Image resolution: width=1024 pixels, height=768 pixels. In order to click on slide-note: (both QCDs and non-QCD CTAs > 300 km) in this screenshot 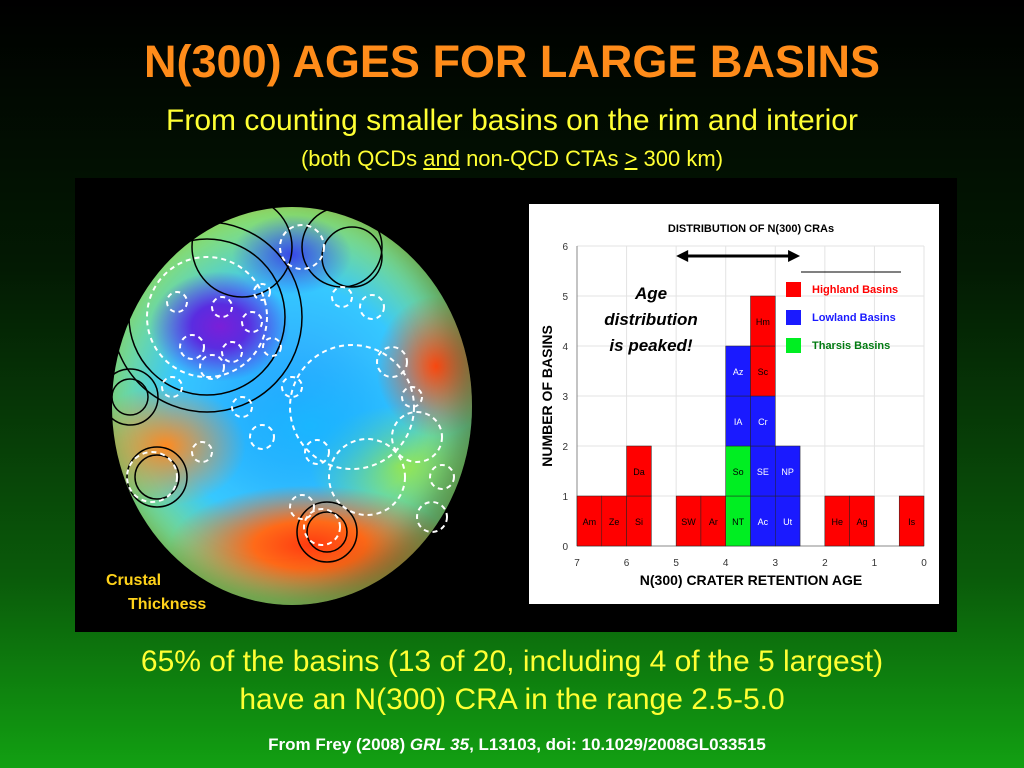, I will do `click(512, 159)`.